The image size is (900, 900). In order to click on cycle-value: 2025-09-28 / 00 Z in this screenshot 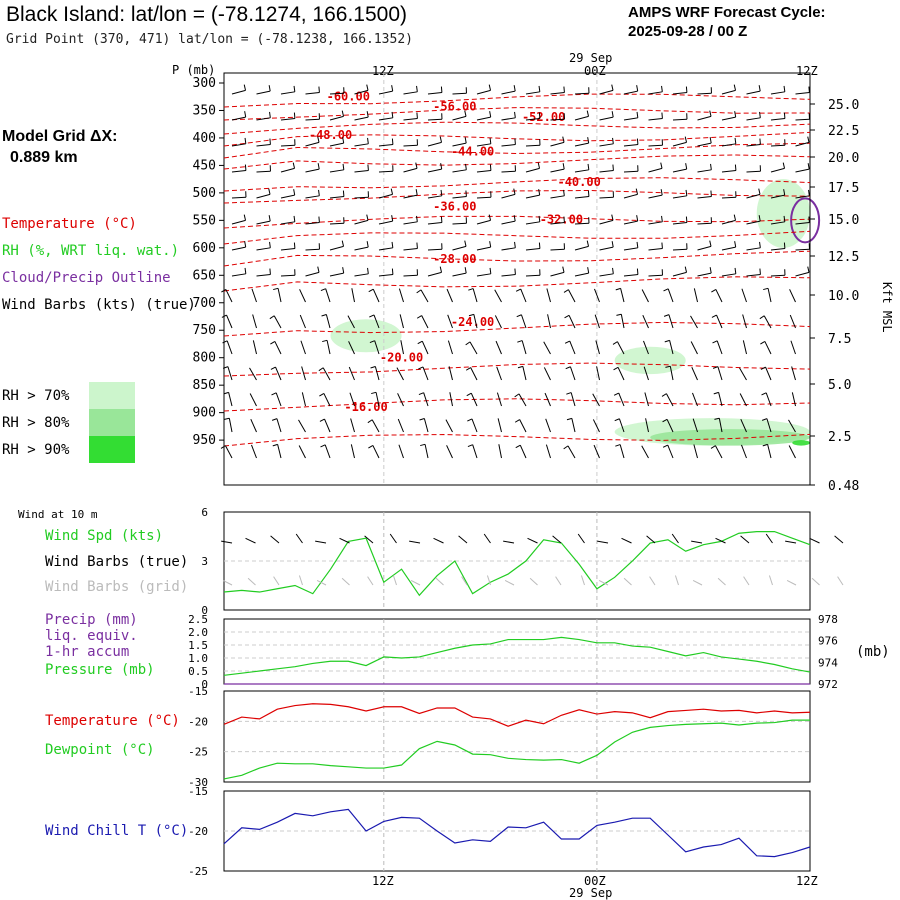, I will do `click(688, 31)`.